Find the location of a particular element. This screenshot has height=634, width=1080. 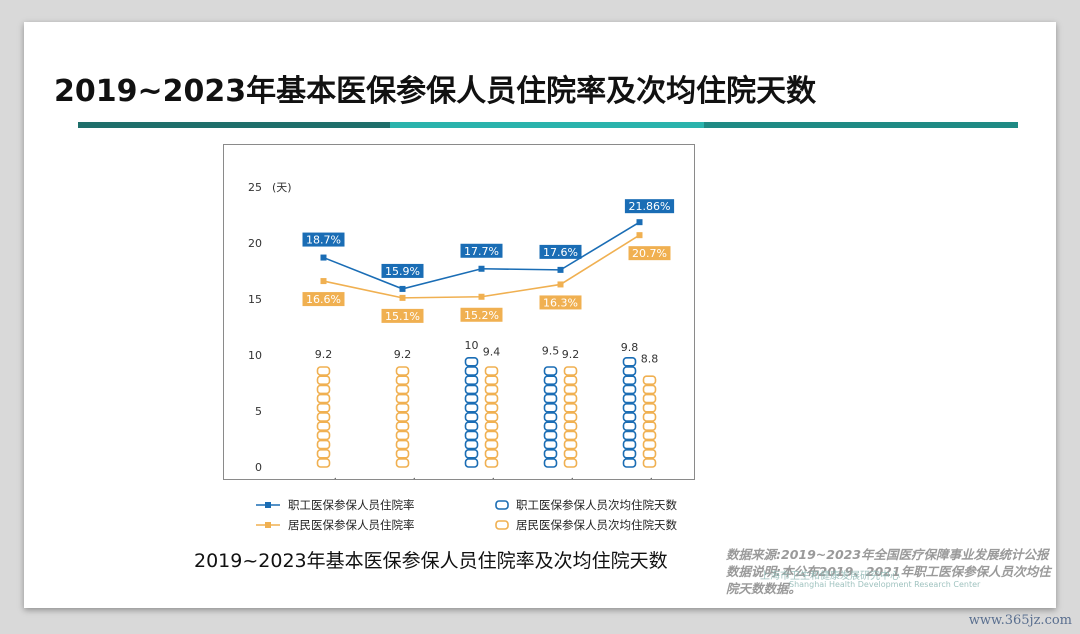

x-tick-label: 2020年 is located at coordinates (402, 477).